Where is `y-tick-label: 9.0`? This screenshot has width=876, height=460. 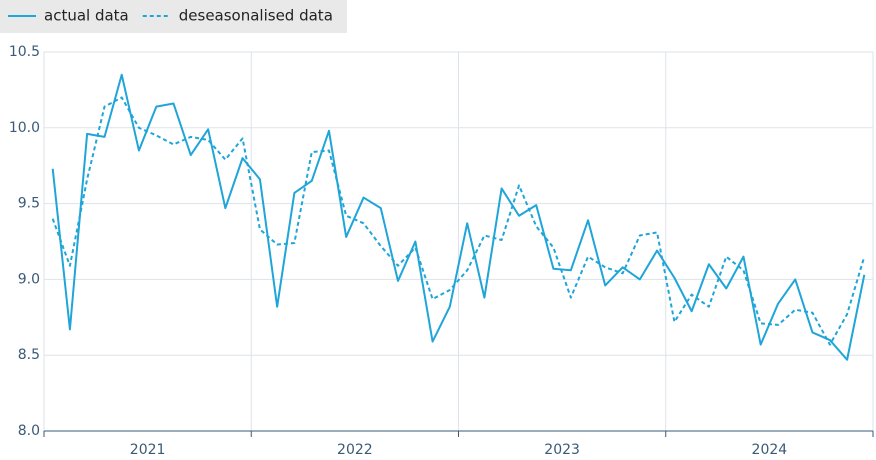 y-tick-label: 9.0 is located at coordinates (29, 279).